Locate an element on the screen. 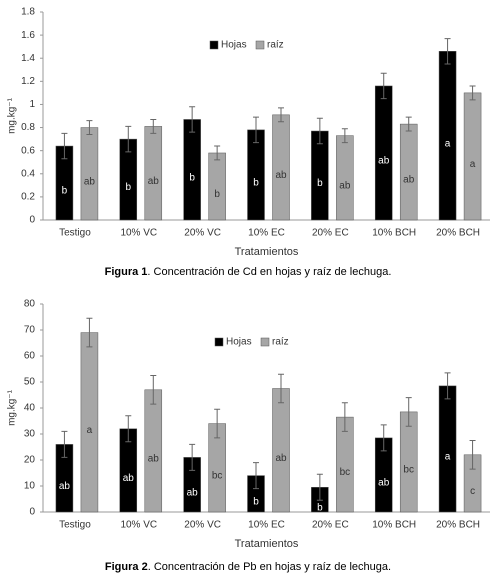  caption-label: Figura 2 is located at coordinates (126, 567).